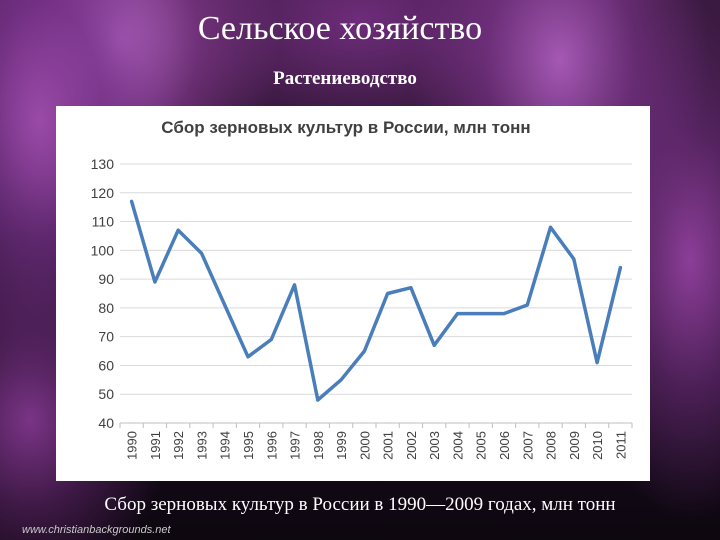 The height and width of the screenshot is (540, 720). What do you see at coordinates (457, 445) in the screenshot?
I see `x-tick-label: 2004` at bounding box center [457, 445].